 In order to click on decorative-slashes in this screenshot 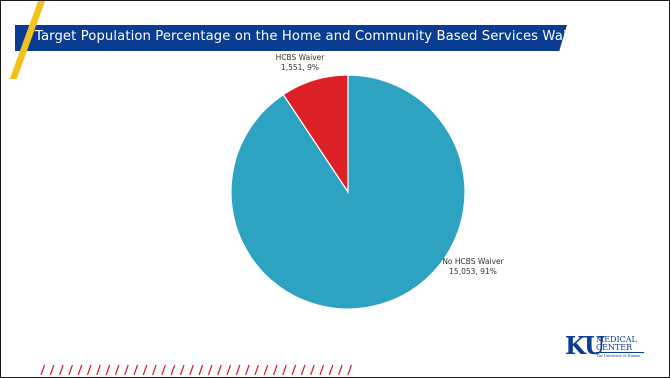, I will do `click(196, 370)`.